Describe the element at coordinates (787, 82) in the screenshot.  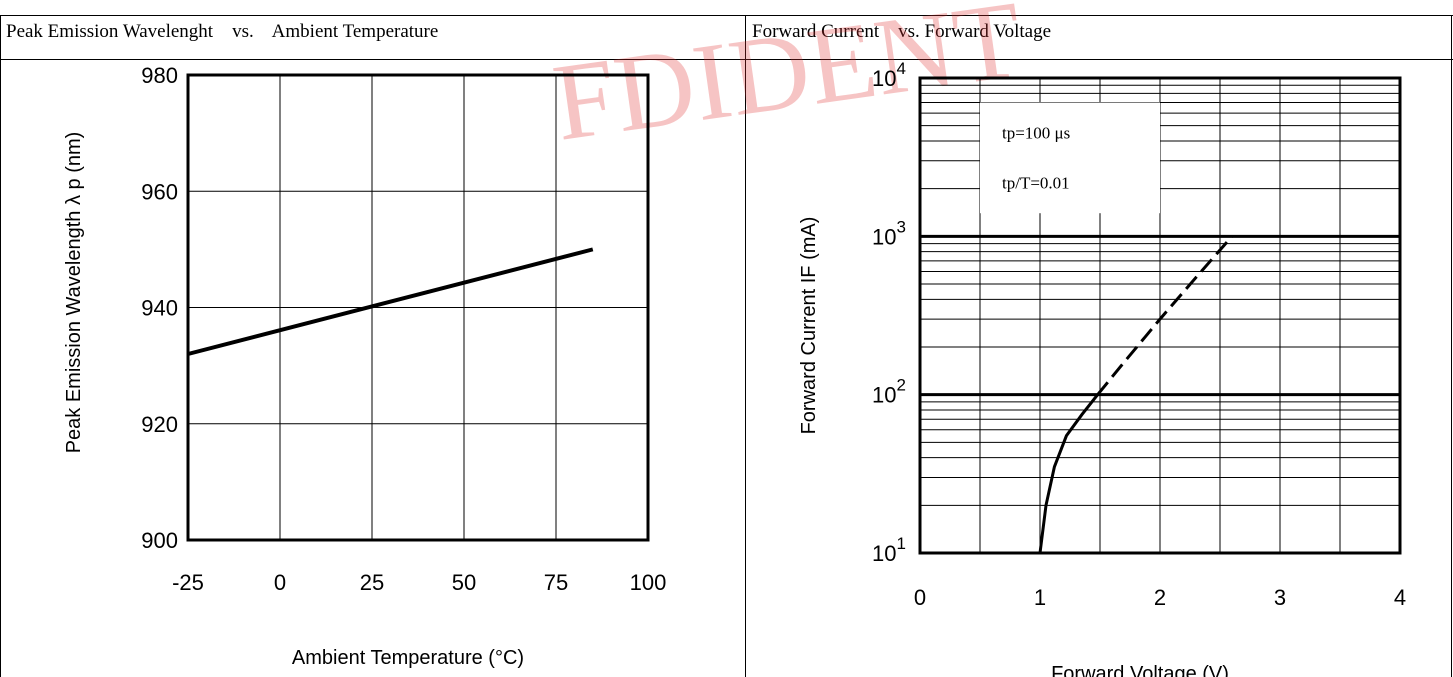
I see `watermark: FDIDENT` at that location.